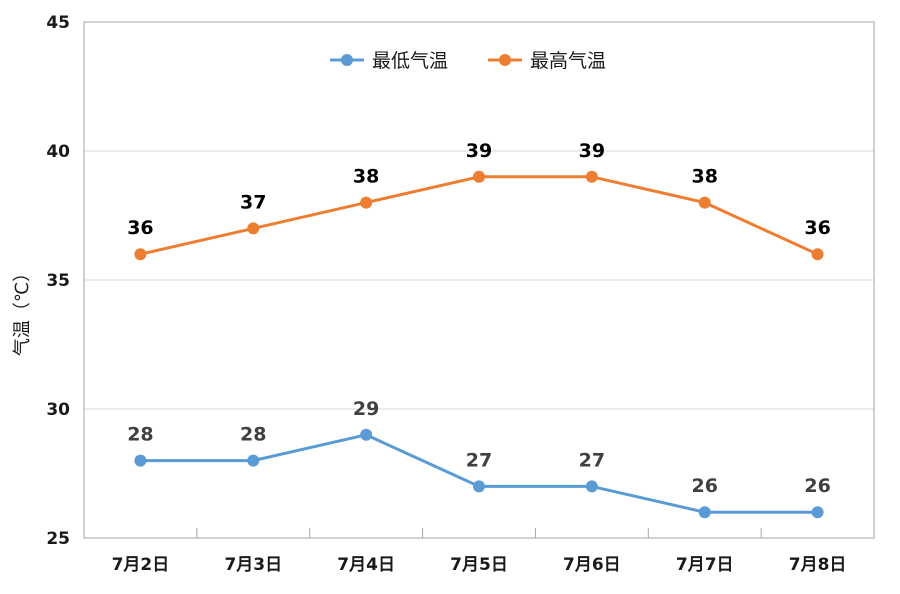 The height and width of the screenshot is (594, 900). I want to click on x-tick-label: 7月3日, so click(253, 565).